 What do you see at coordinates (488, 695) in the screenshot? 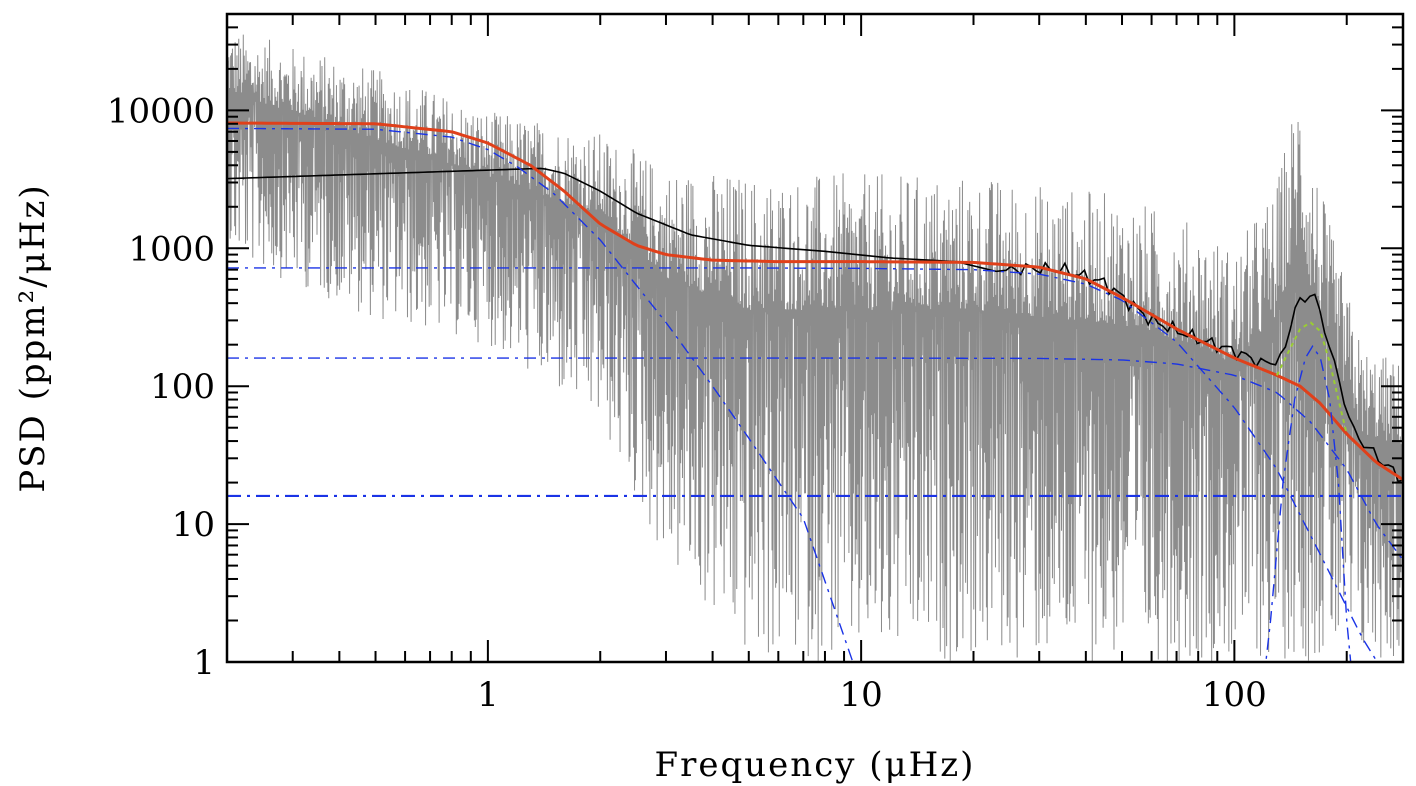
I see `x-tick-label: 1` at bounding box center [488, 695].